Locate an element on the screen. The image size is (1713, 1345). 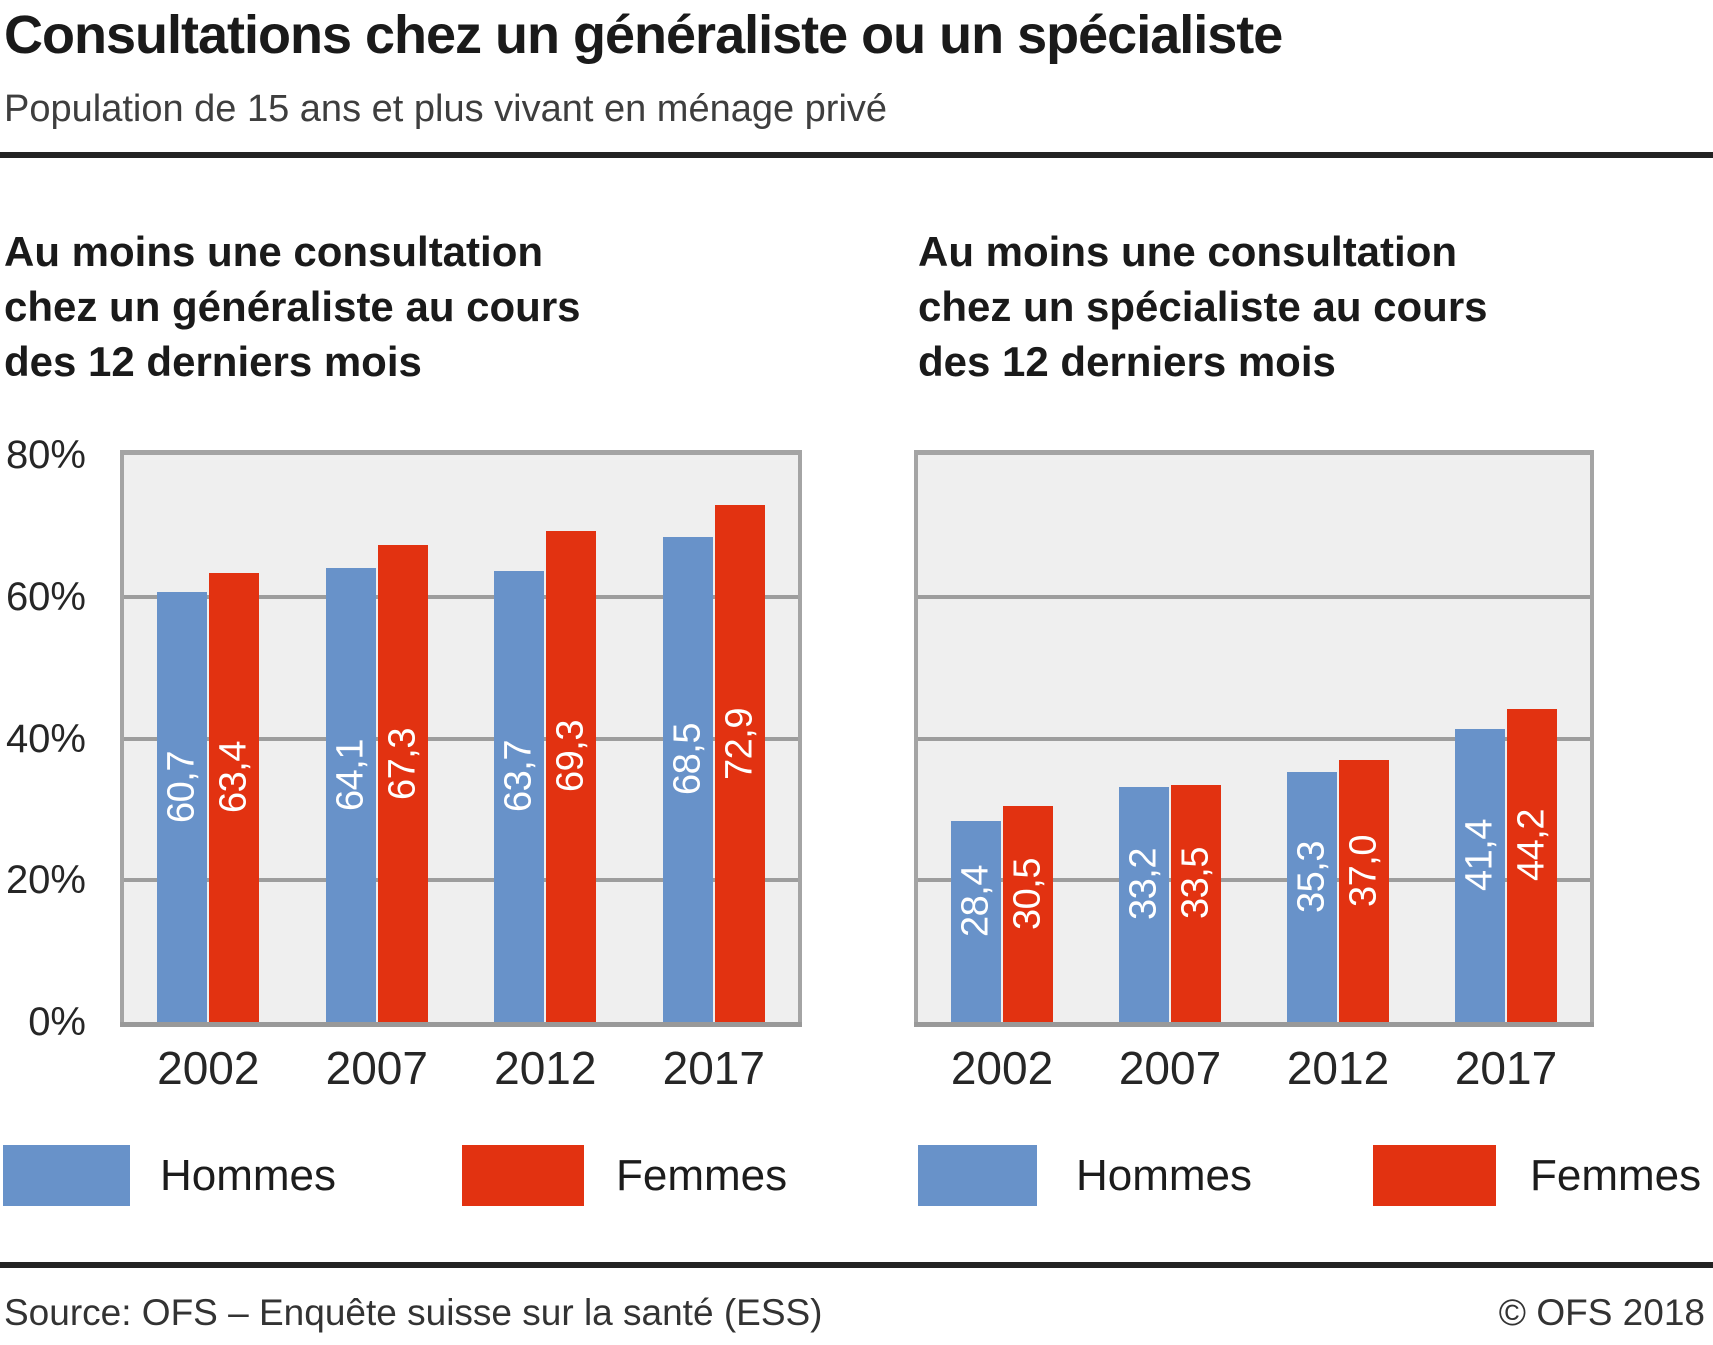
bar-hommes-2012: 63,7 is located at coordinates (519, 796).